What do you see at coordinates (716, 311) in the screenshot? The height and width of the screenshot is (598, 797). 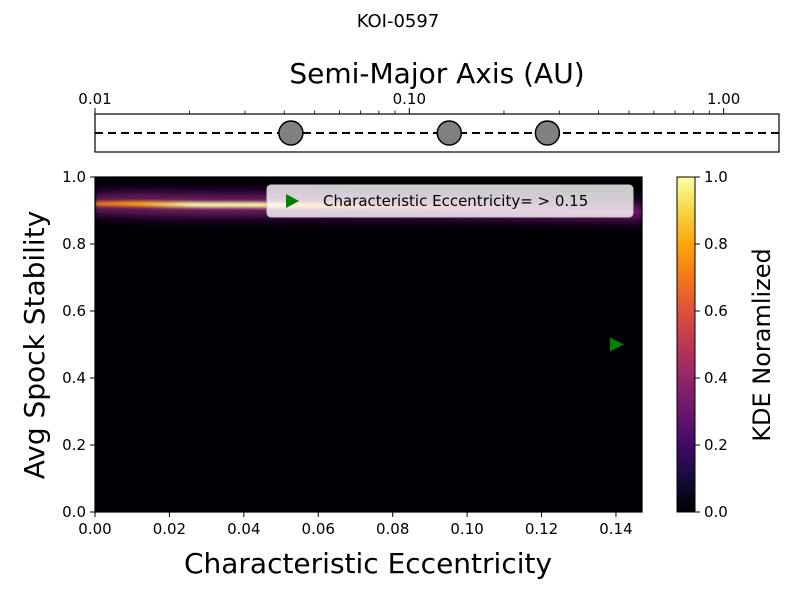 I see `colorbar-tick-label: 0.6` at bounding box center [716, 311].